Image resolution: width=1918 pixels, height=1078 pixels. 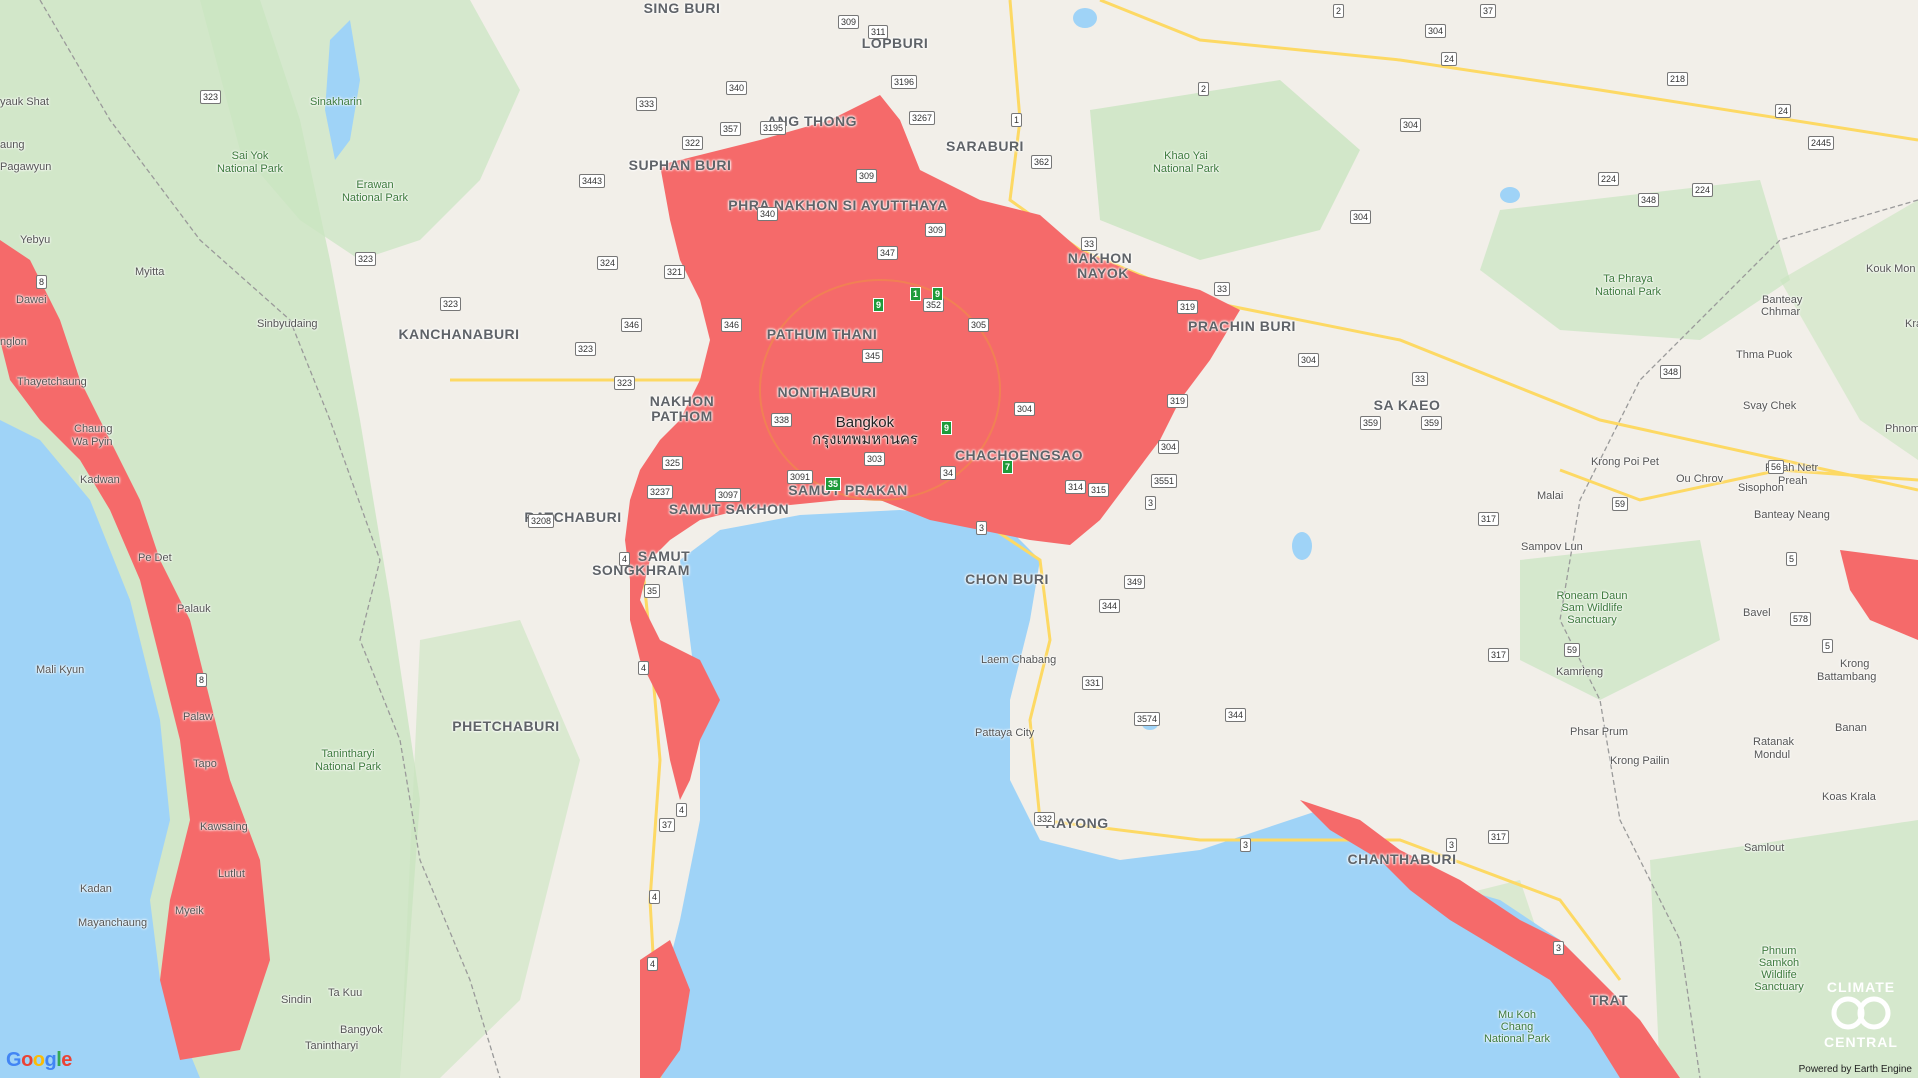 I want to click on town-label: Mayanchaung, so click(x=113, y=923).